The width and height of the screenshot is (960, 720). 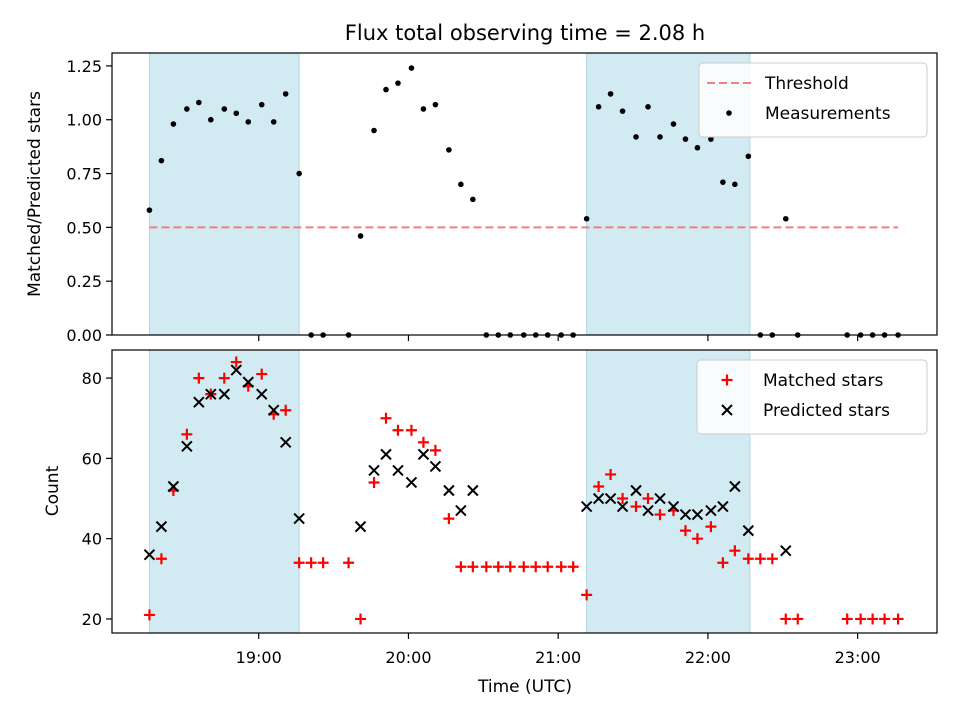 I want to click on x-tick-label: 19:00, so click(x=259, y=657).